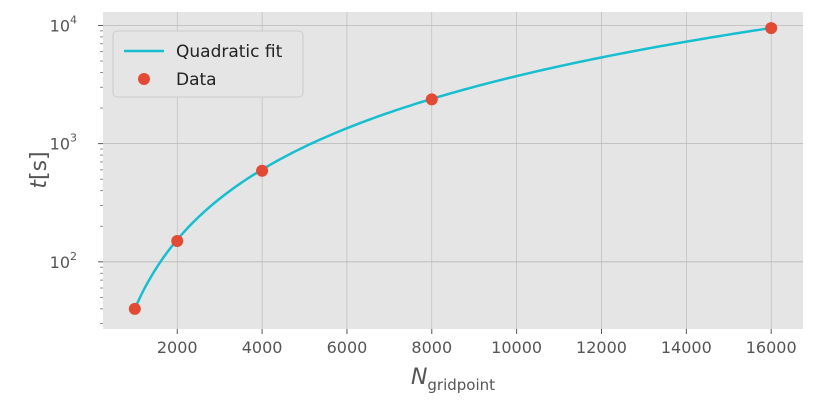  Describe the element at coordinates (477, 343) in the screenshot. I see `x-tick-labels: 2000 4000 6000 8000 10000 12000 14000 16000` at that location.